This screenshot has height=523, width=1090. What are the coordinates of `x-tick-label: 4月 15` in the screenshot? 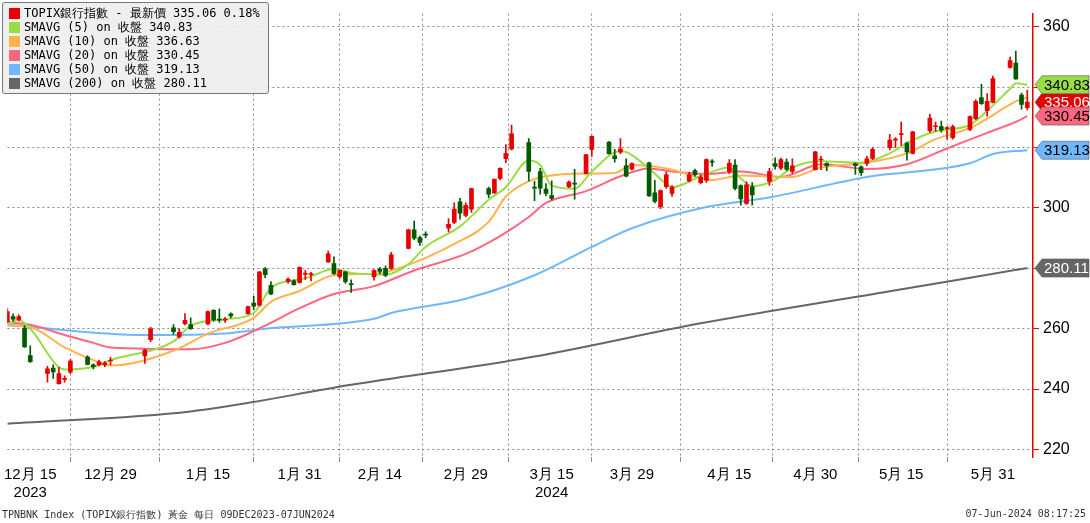 It's located at (729, 474).